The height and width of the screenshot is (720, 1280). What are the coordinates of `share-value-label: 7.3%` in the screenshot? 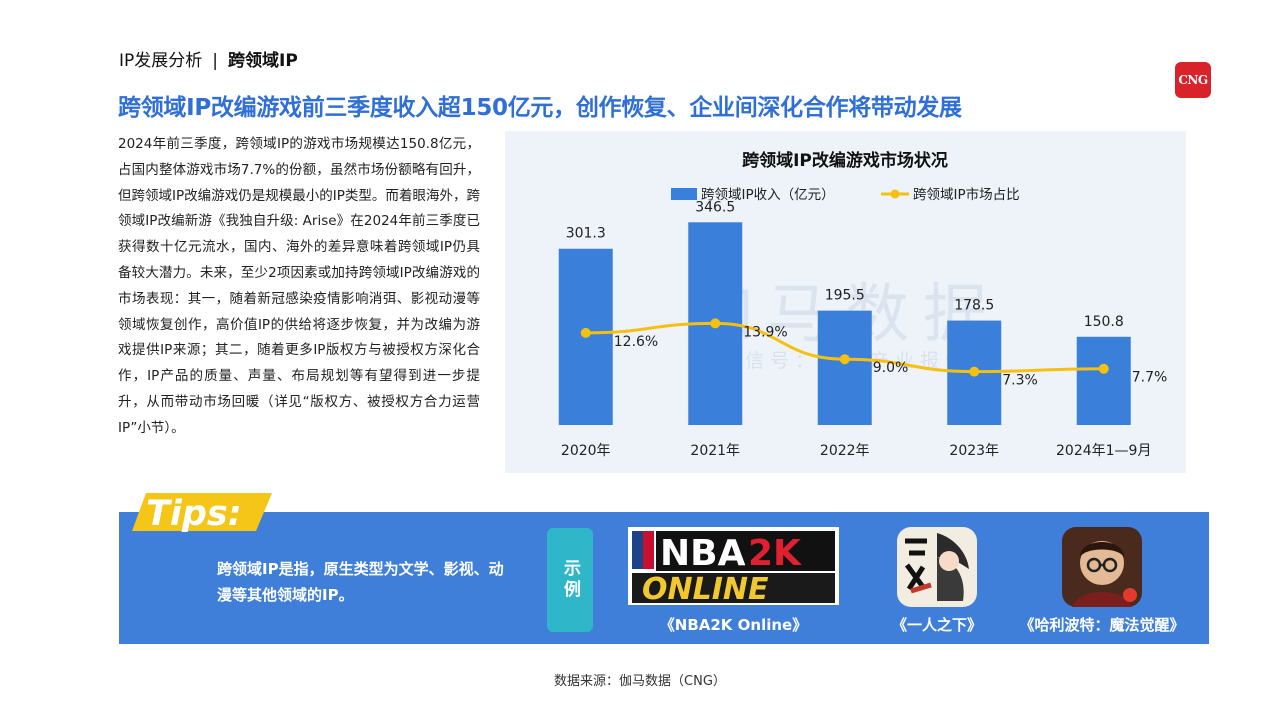 It's located at (1020, 381).